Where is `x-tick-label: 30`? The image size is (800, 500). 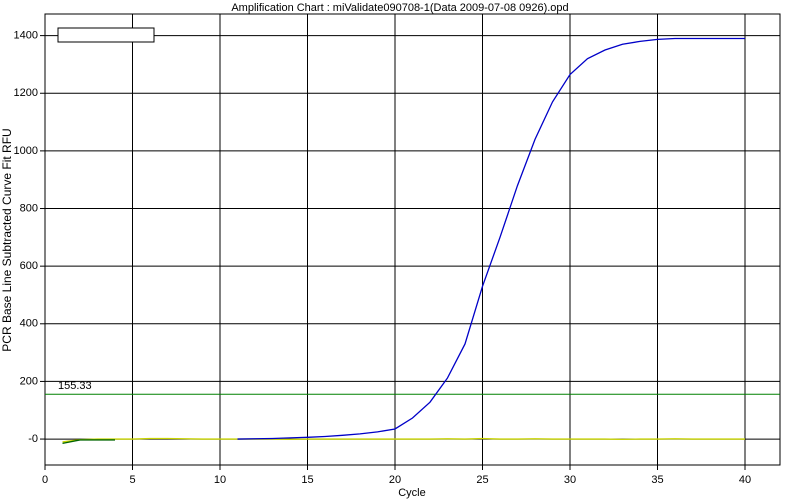
x-tick-label: 30 is located at coordinates (570, 480).